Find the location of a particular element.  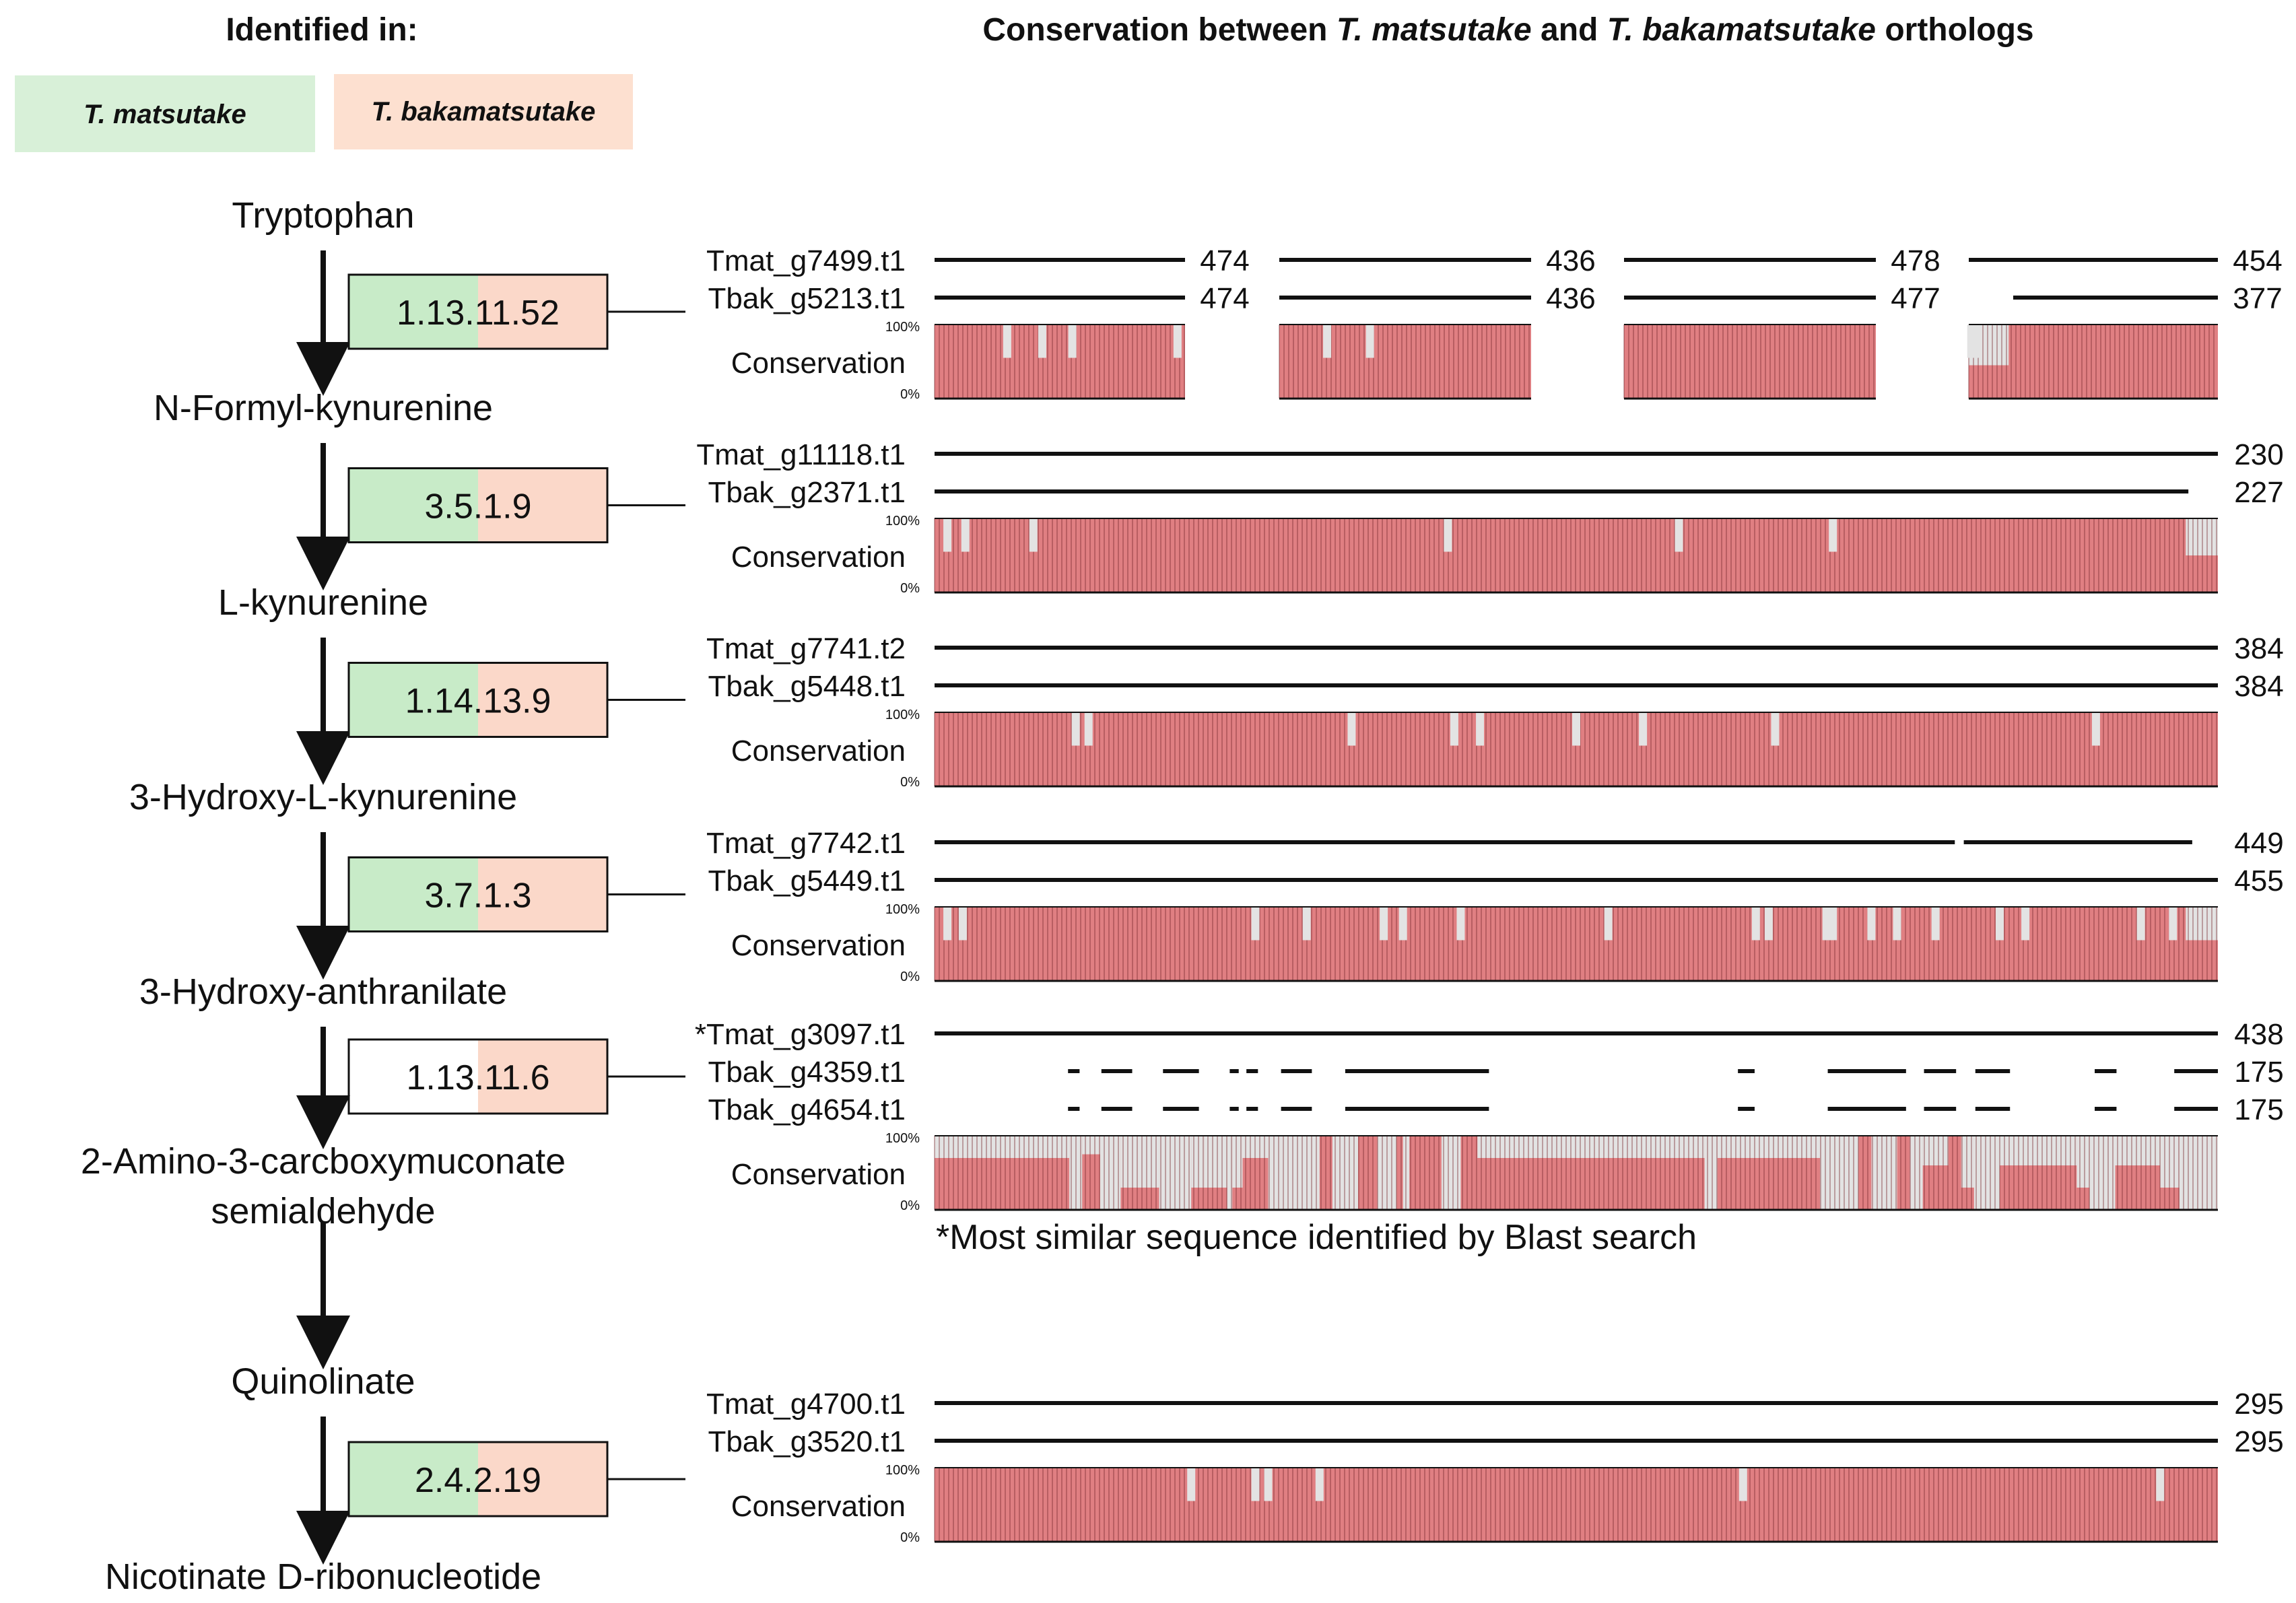

enzyme-ec-label: 1.14.13.9 is located at coordinates (478, 701).